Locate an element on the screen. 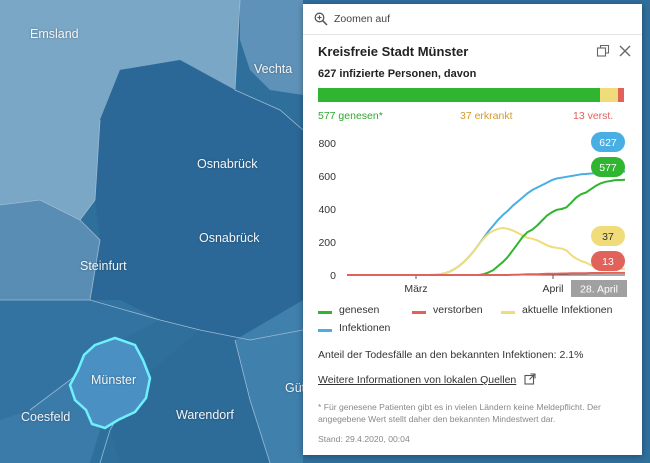 The image size is (650, 463). legend-recovered: genesen is located at coordinates (359, 310).